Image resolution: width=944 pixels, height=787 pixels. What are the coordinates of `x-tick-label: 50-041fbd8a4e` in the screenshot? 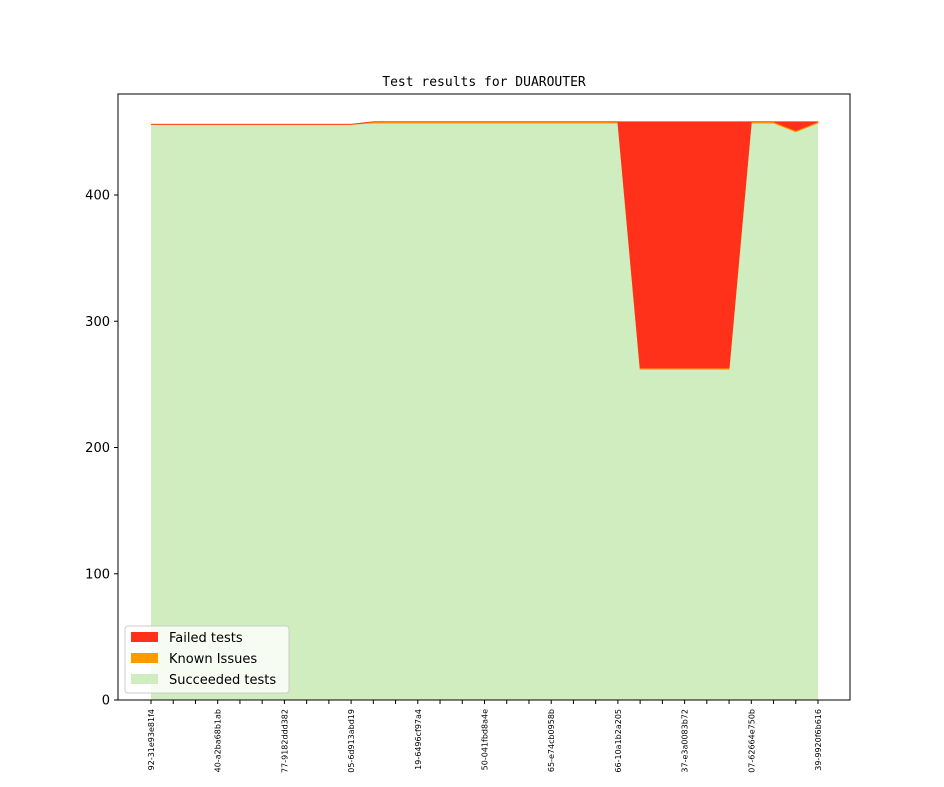 It's located at (485, 739).